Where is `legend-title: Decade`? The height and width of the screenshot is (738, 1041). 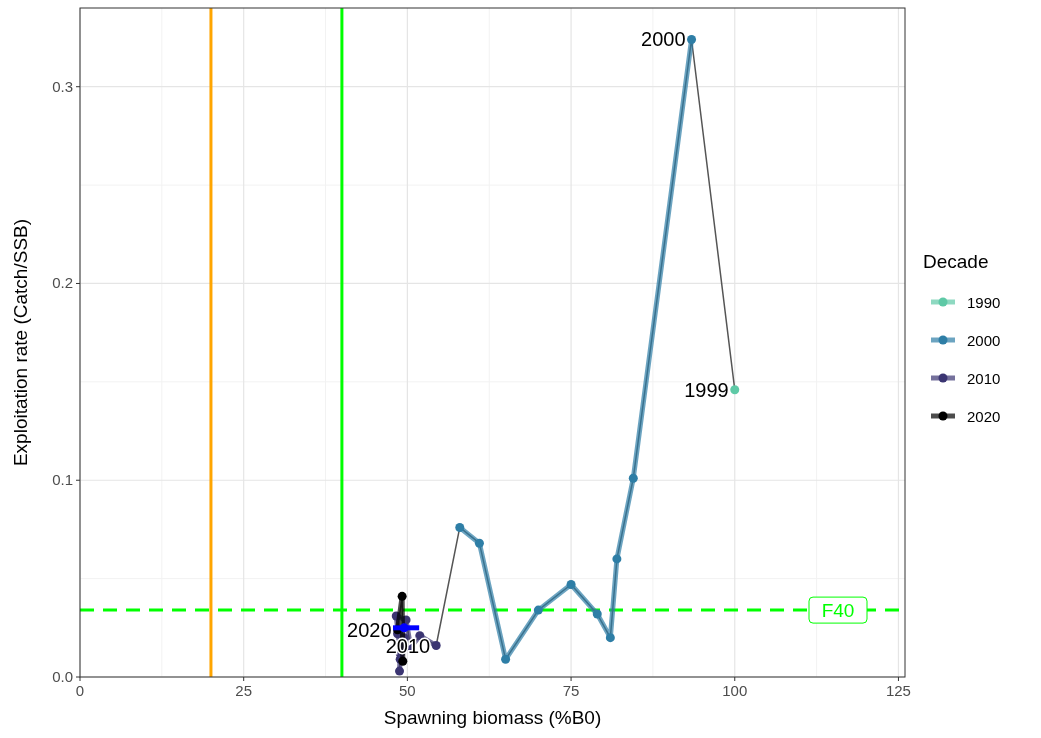 legend-title: Decade is located at coordinates (956, 261).